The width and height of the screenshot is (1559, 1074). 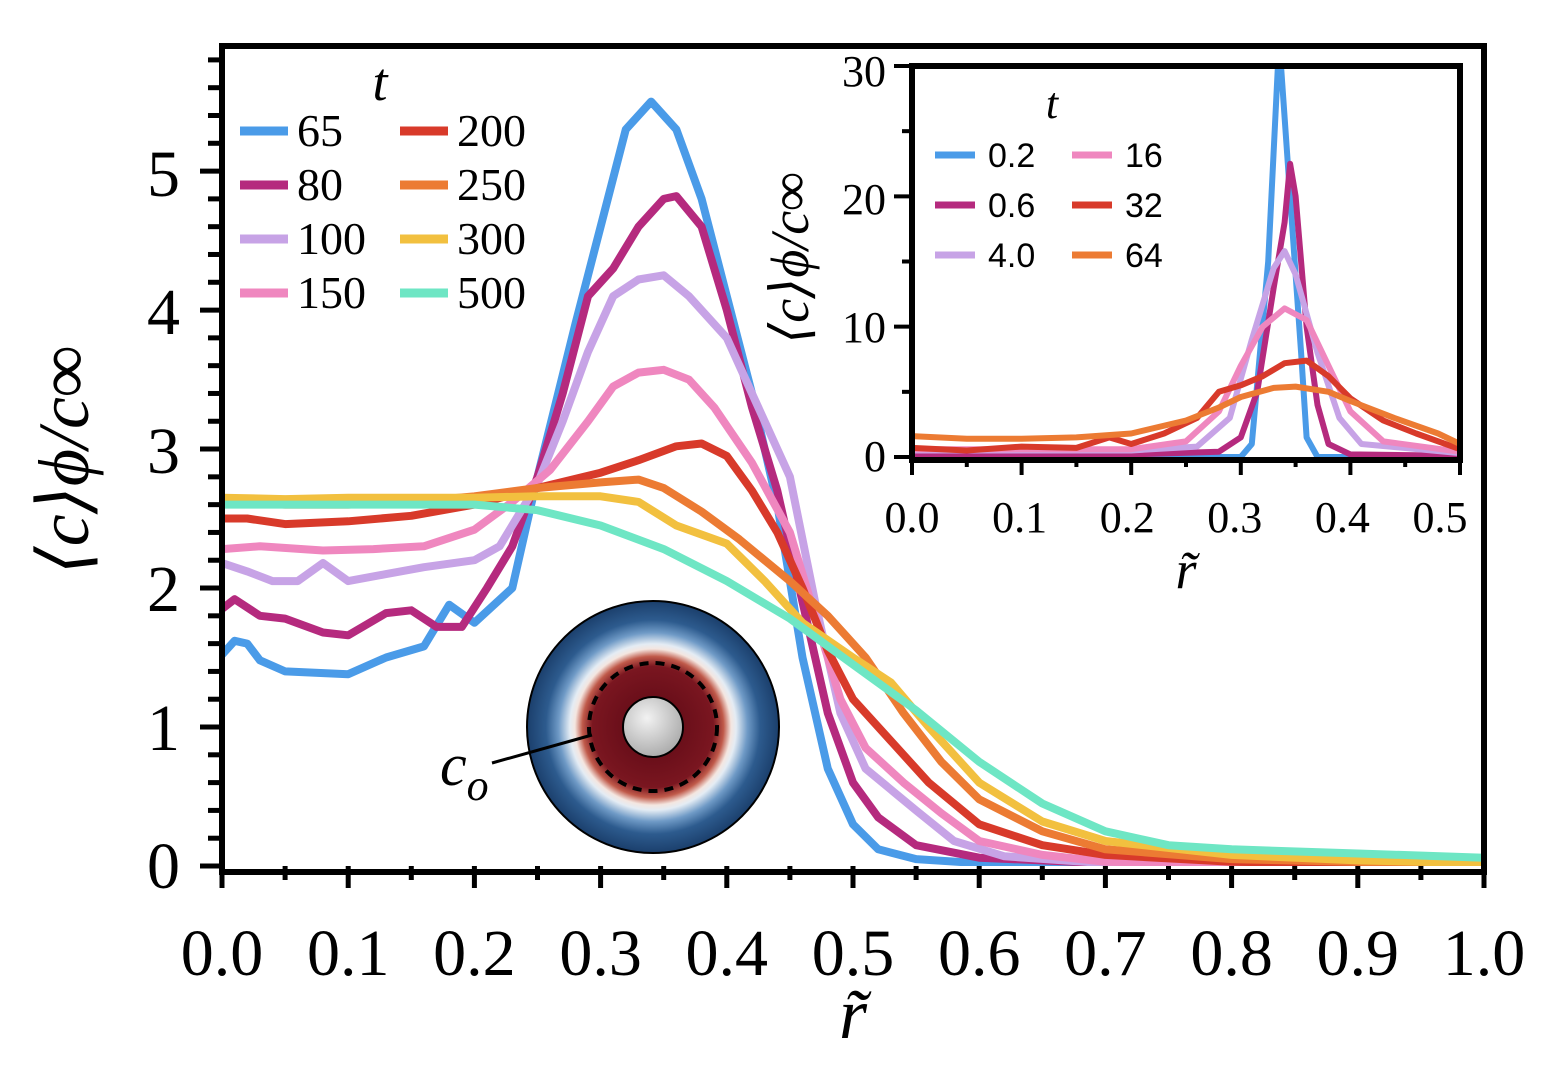 I want to click on inset-series-line-0.6, so click(x=1186, y=308).